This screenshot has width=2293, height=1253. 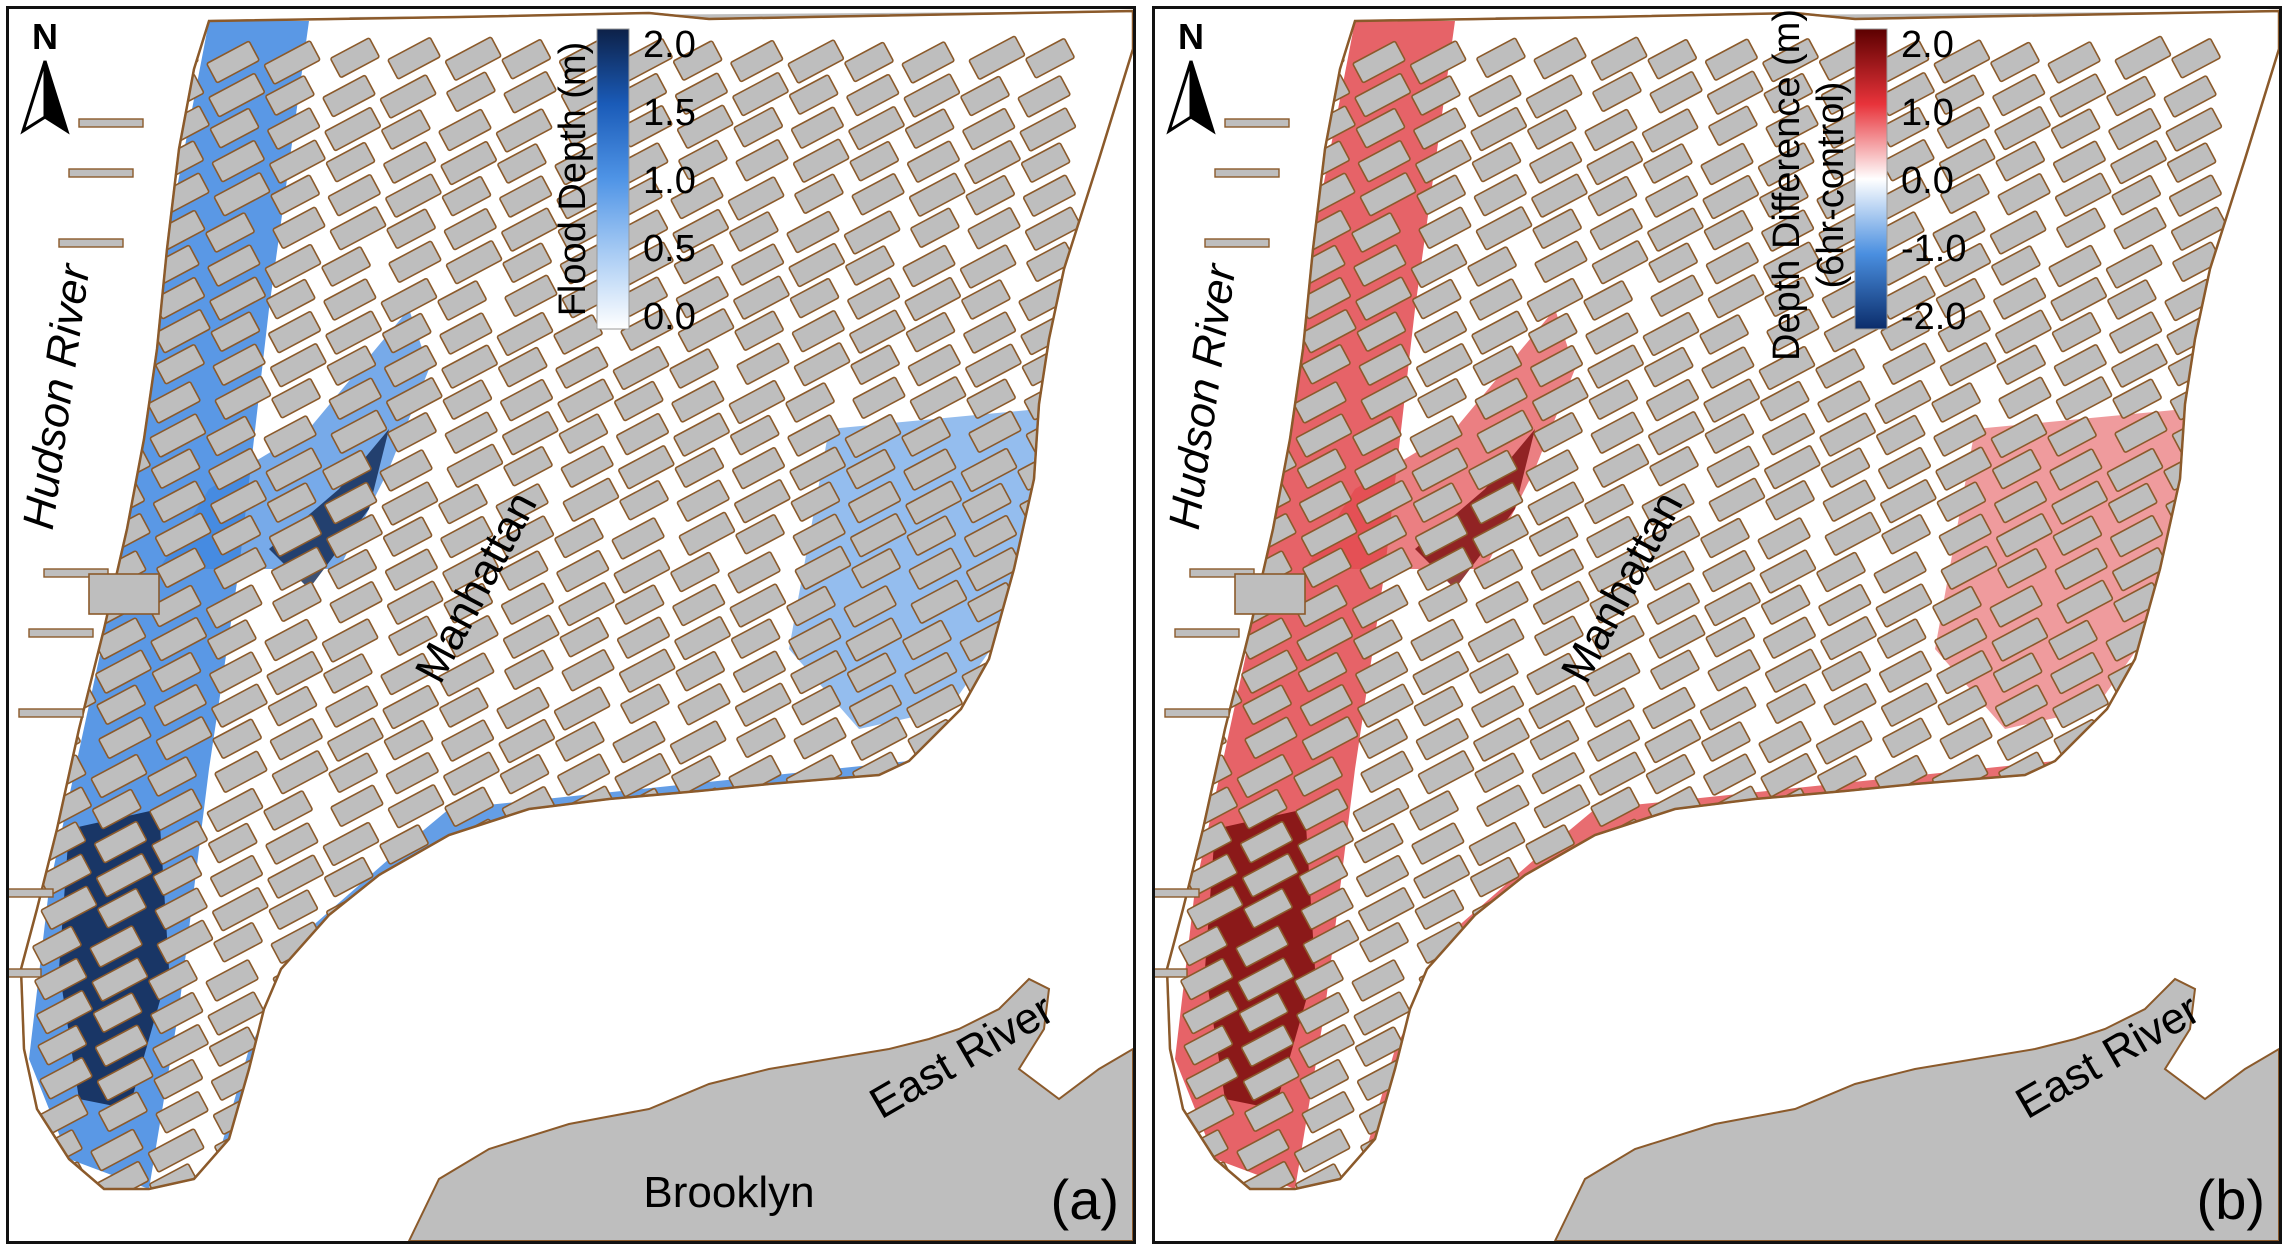 What do you see at coordinates (45, 36) in the screenshot?
I see `north-label: N` at bounding box center [45, 36].